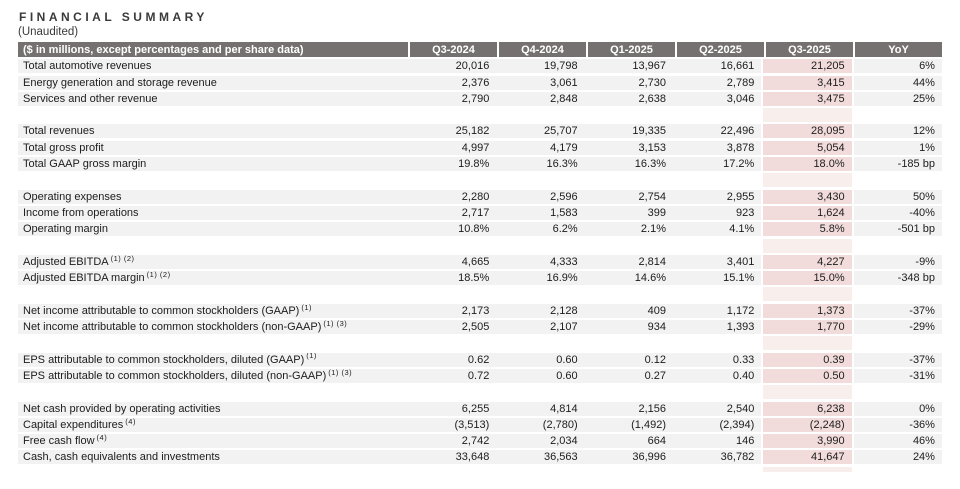  What do you see at coordinates (540, 278) in the screenshot?
I see `value-cell: 16.9%` at bounding box center [540, 278].